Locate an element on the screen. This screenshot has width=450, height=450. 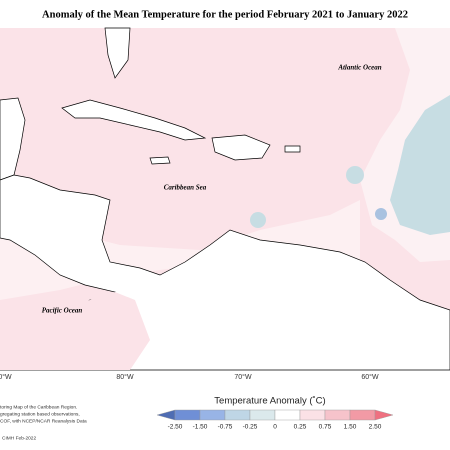
jamaica is located at coordinates (160, 160).